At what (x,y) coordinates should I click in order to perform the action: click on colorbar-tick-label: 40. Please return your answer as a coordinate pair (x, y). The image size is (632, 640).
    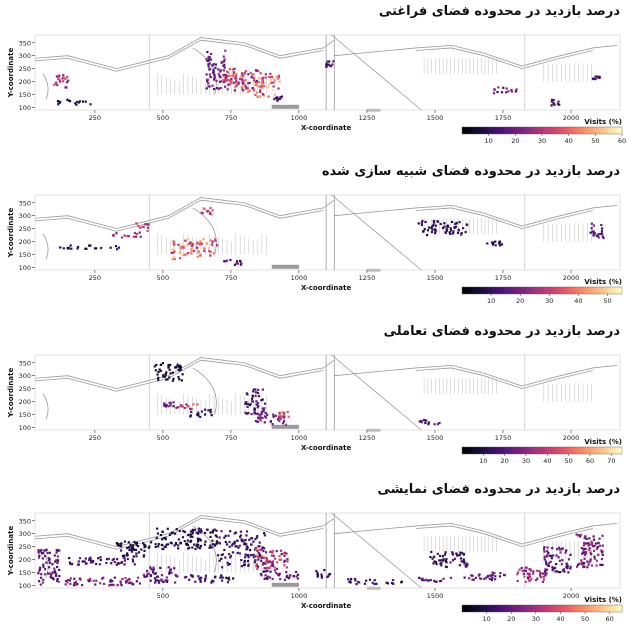
    Looking at the image, I should click on (578, 301).